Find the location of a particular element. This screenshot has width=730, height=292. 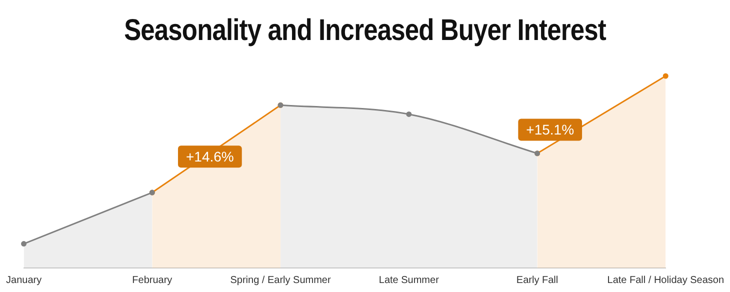

annotation: +14.6% is located at coordinates (210, 156).